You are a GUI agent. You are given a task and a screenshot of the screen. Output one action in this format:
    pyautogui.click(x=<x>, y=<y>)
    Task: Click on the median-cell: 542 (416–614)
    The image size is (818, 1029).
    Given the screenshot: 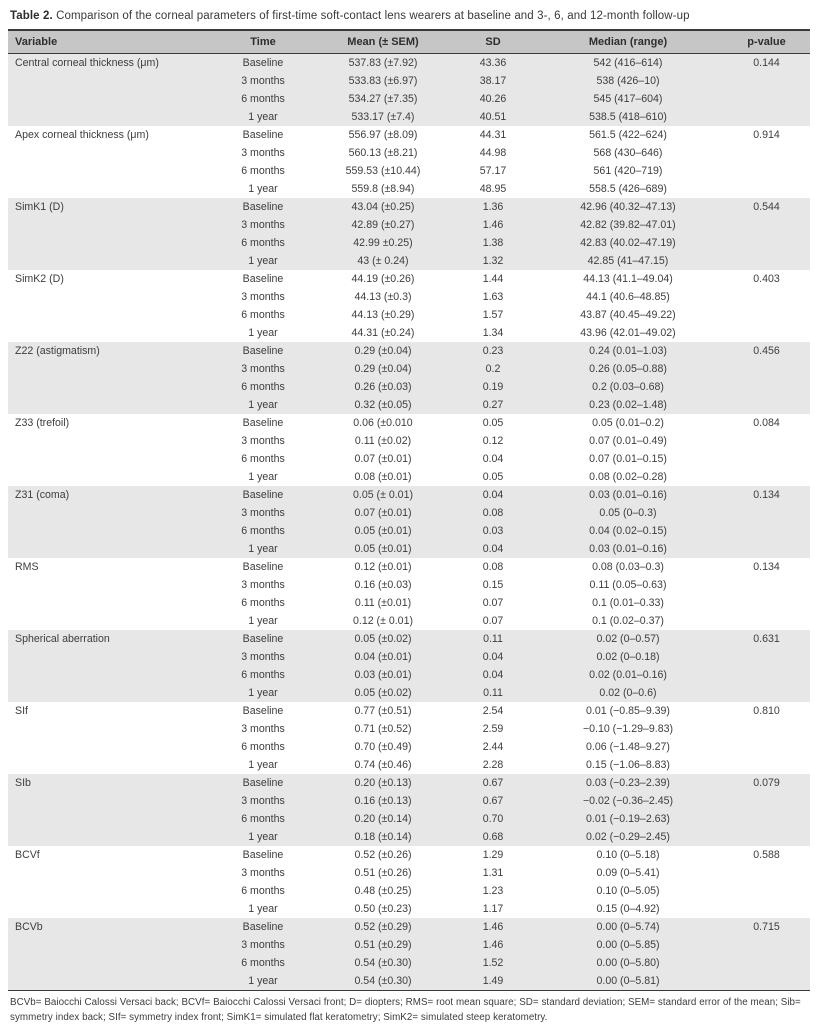 What is the action you would take?
    pyautogui.click(x=628, y=63)
    